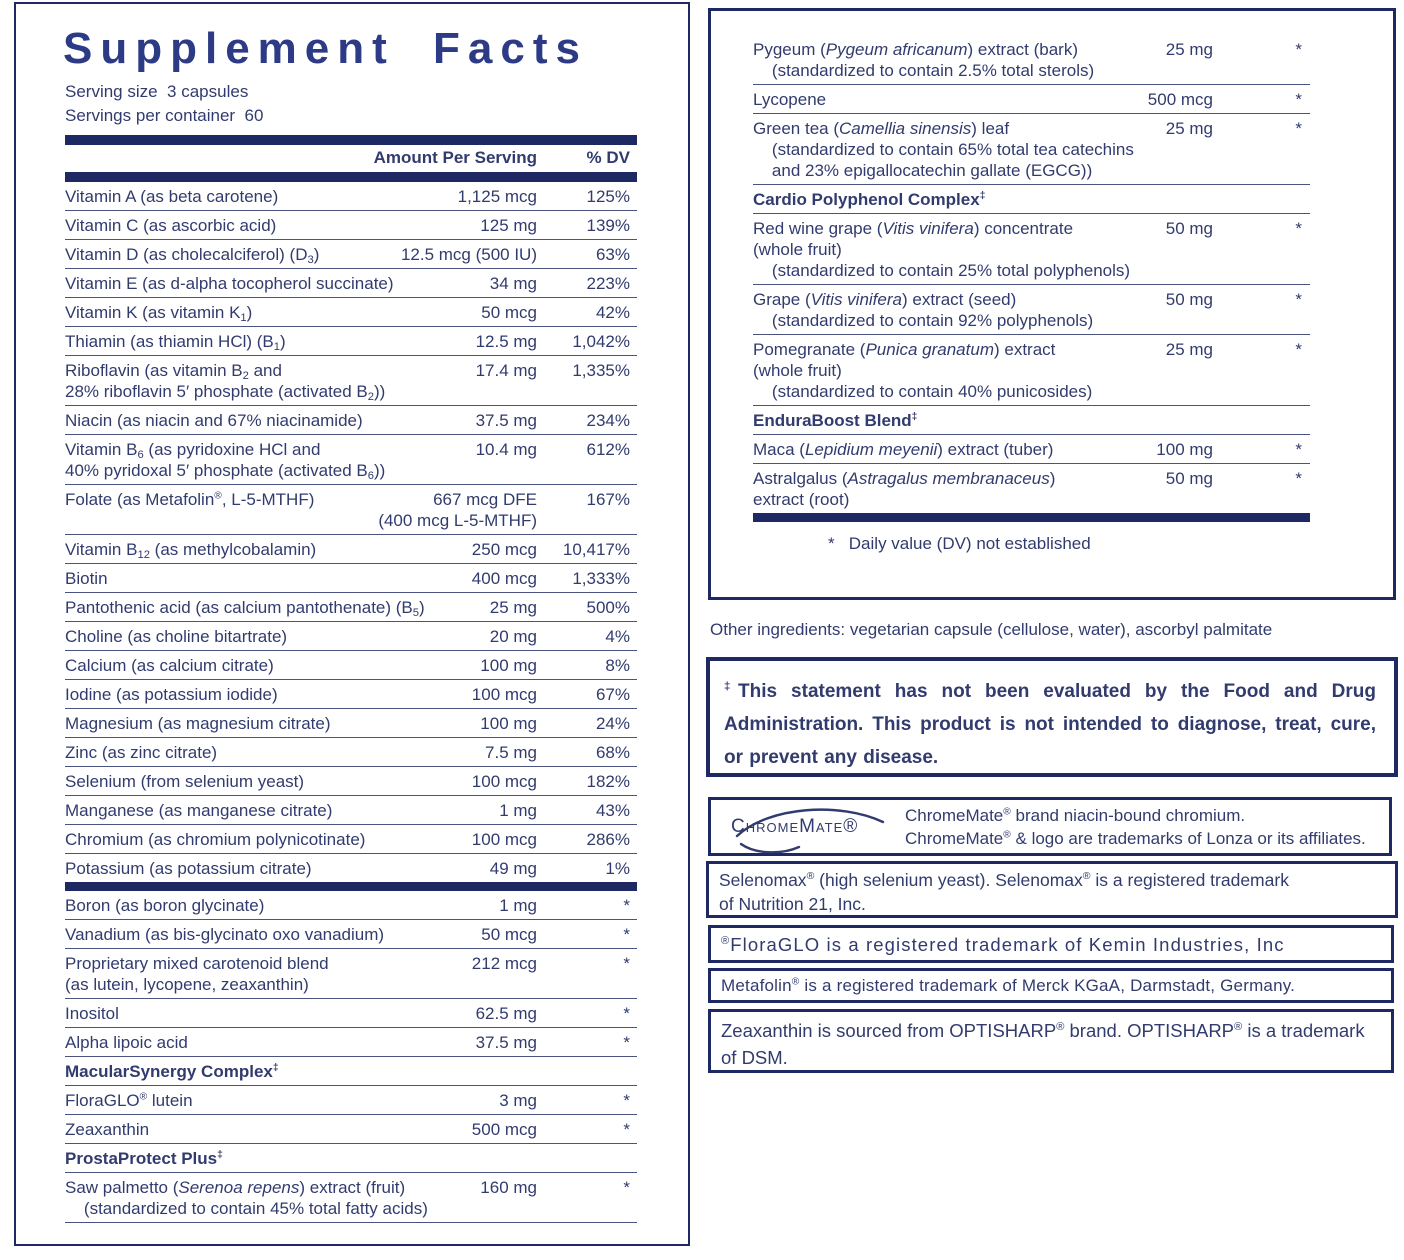 The height and width of the screenshot is (1260, 1404). What do you see at coordinates (608, 197) in the screenshot?
I see `ingredient-dv: 125%` at bounding box center [608, 197].